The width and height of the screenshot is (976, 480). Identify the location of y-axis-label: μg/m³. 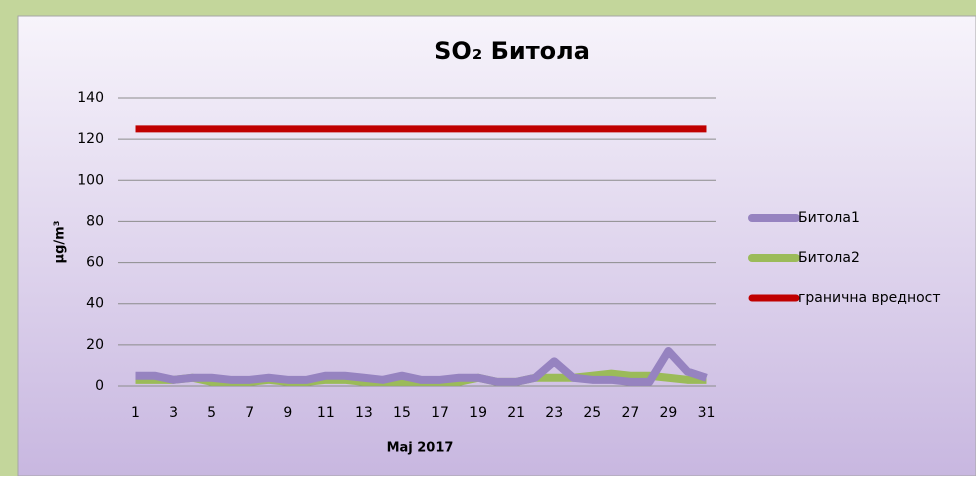
(60, 242).